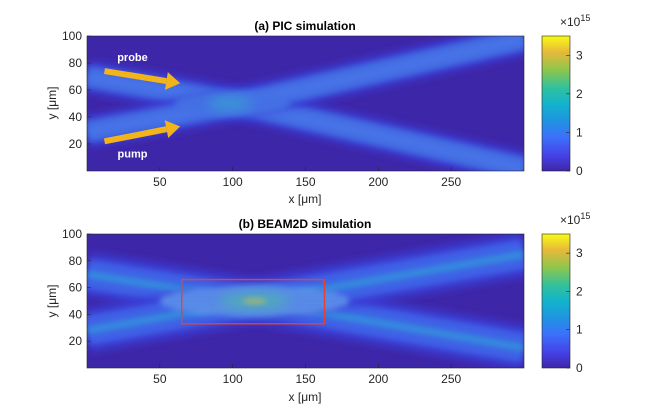  Describe the element at coordinates (132, 58) in the screenshot. I see `annotation-probe: probe` at that location.